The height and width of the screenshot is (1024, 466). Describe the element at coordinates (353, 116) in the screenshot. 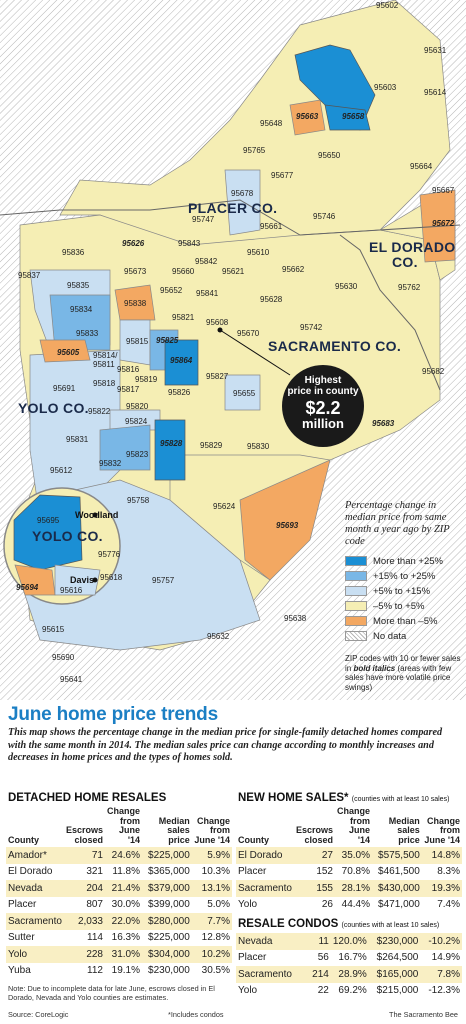

I see `zip-label: 95658` at that location.